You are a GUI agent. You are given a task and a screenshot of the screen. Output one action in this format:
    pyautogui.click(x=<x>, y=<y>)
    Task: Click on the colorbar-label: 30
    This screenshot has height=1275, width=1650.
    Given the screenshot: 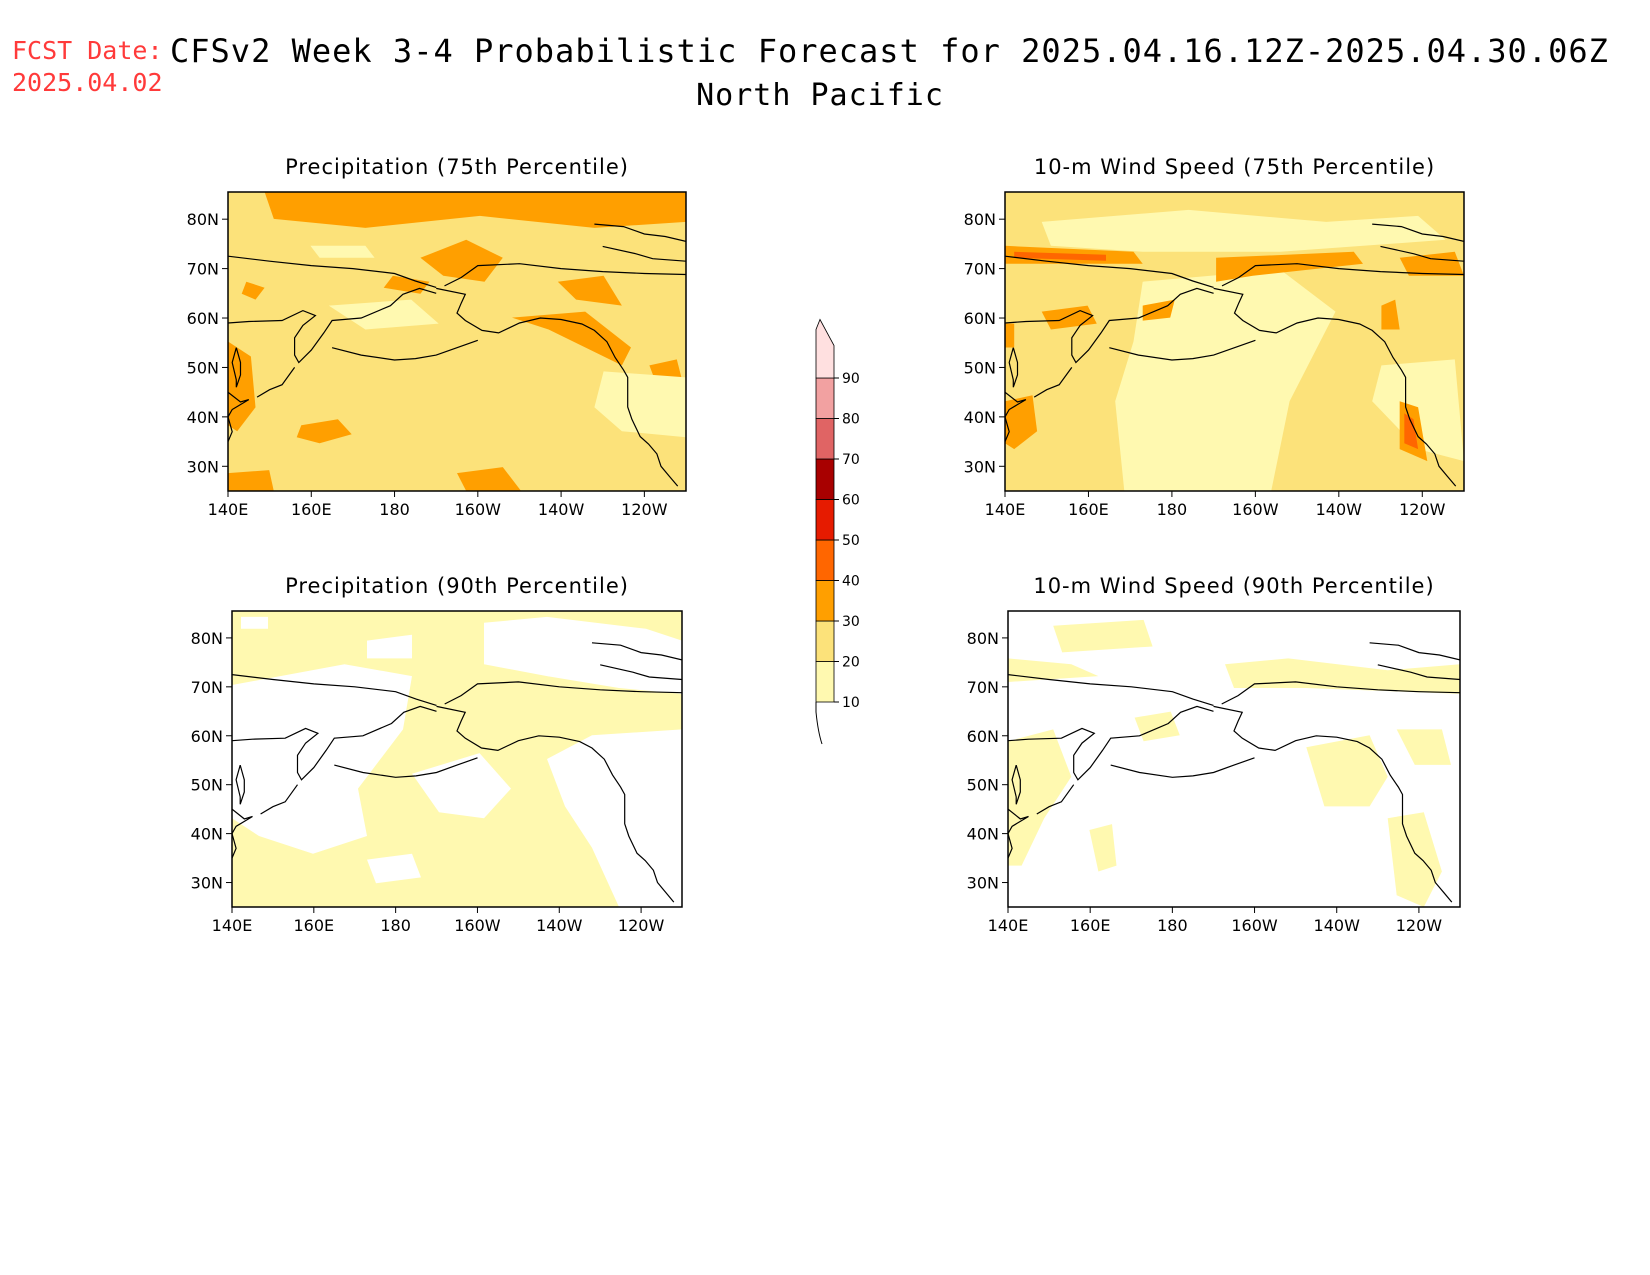 What is the action you would take?
    pyautogui.click(x=851, y=622)
    